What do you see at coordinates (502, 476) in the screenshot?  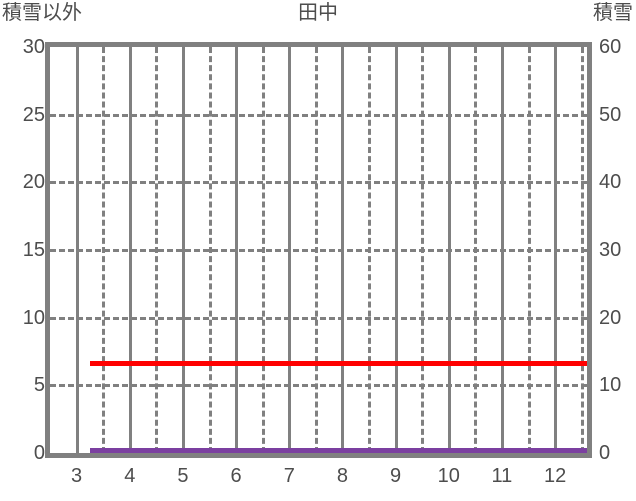 I see `x-axis-tick-label: 11` at bounding box center [502, 476].